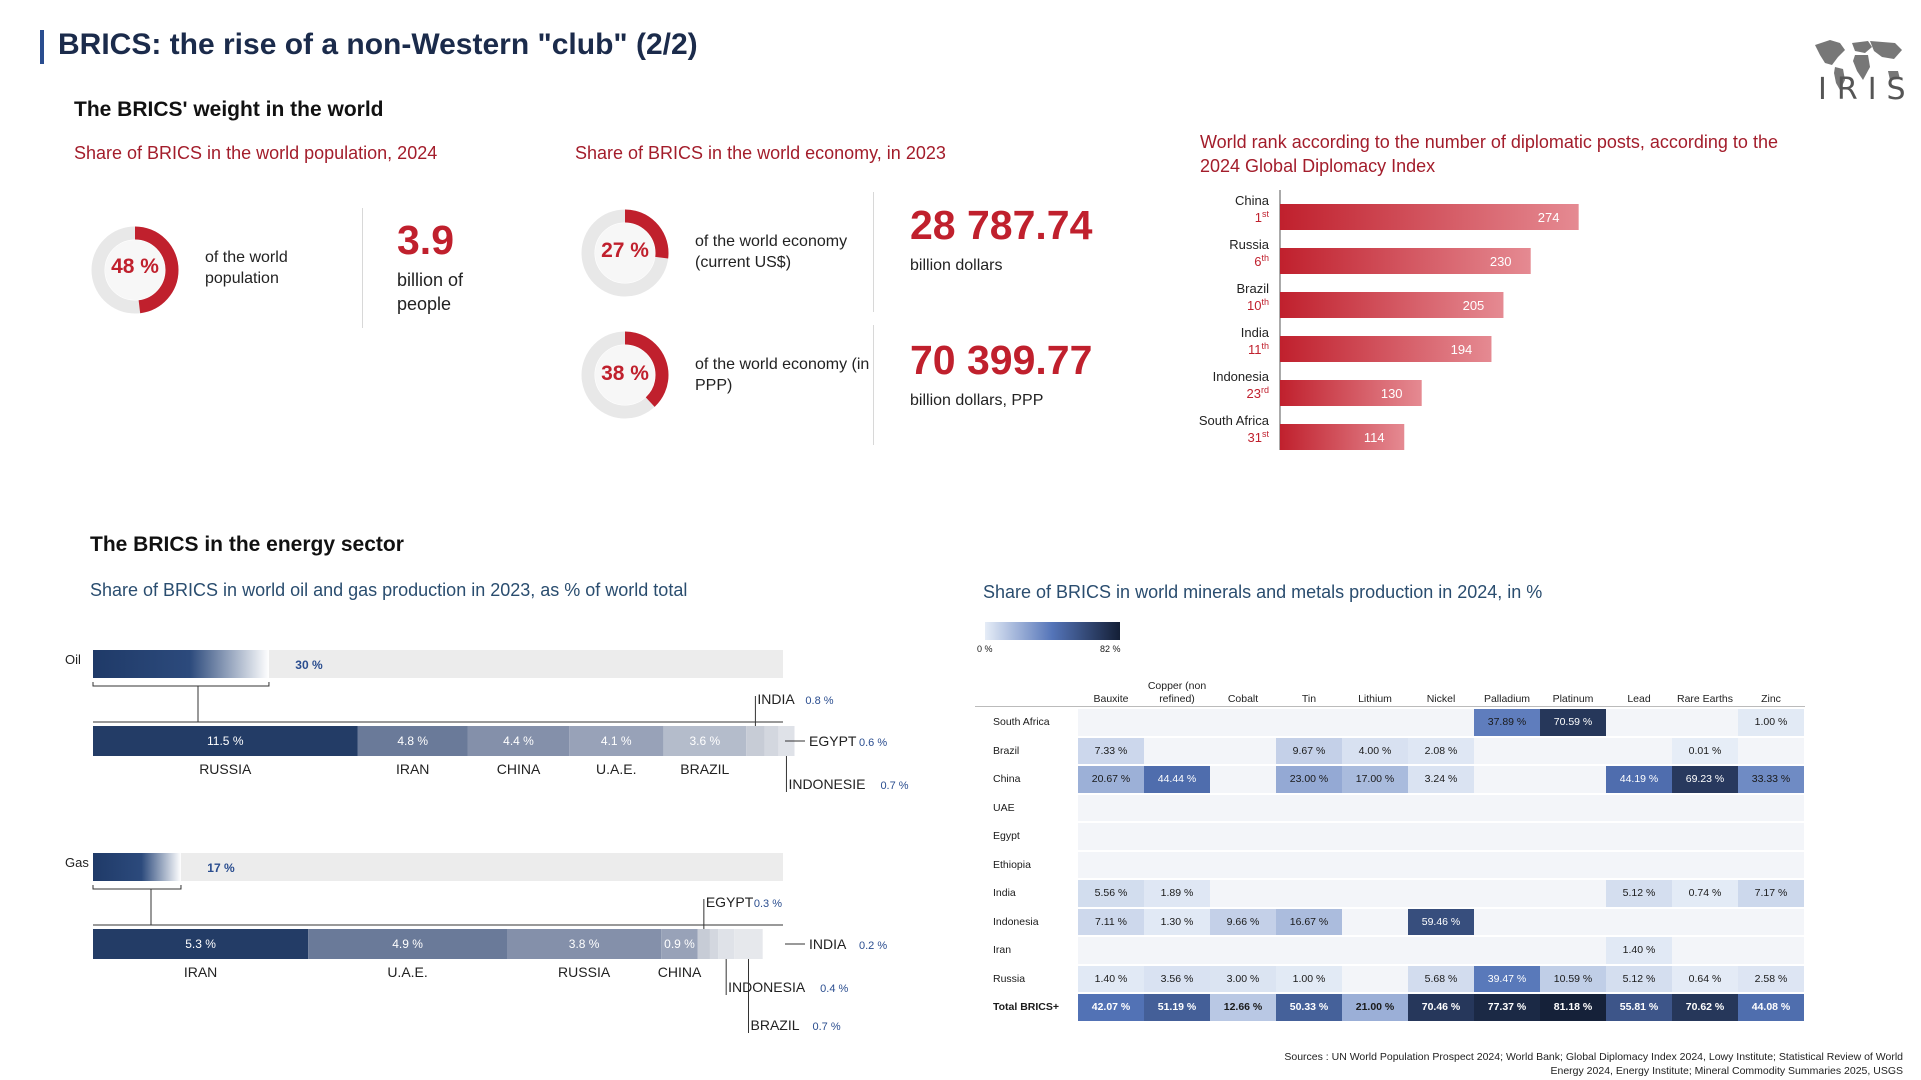 Image resolution: width=1921 pixels, height=1080 pixels. What do you see at coordinates (225, 769) in the screenshot?
I see `energy-segment-name: RUSSIA` at bounding box center [225, 769].